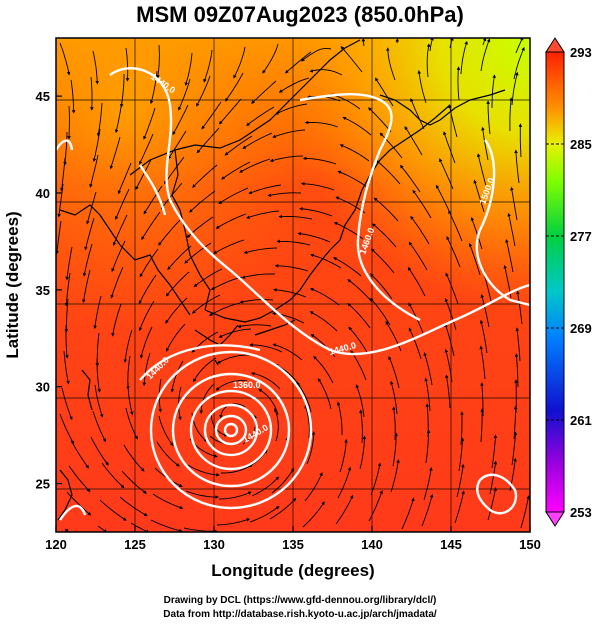  I want to click on colorbar-tick-label: 293, so click(581, 52).